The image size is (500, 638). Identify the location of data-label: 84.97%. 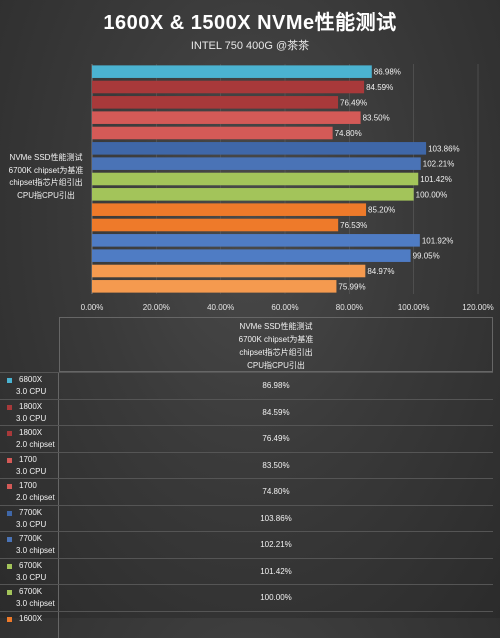
(380, 271).